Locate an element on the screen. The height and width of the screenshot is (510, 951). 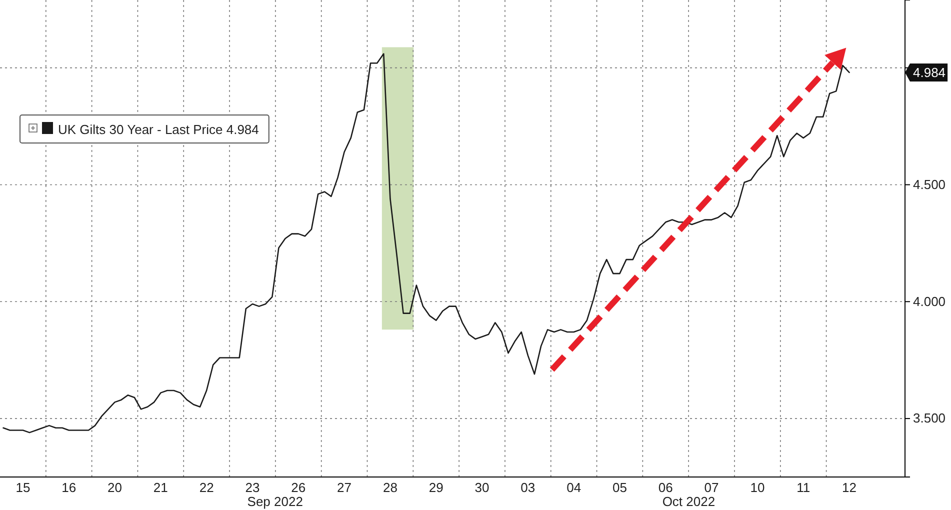
x-tick-label: 20 is located at coordinates (115, 488).